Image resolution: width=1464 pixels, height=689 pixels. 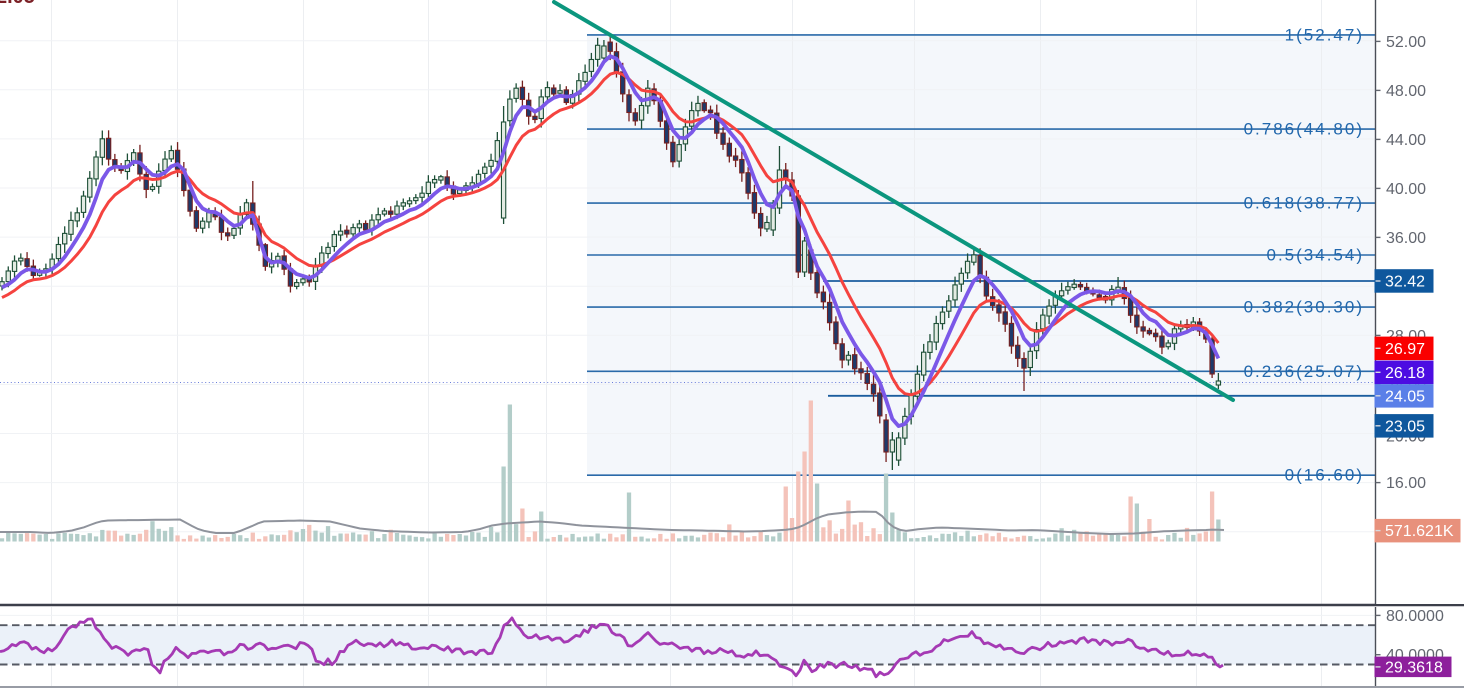 What do you see at coordinates (1405, 349) in the screenshot?
I see `svg-text: 26.97` at bounding box center [1405, 349].